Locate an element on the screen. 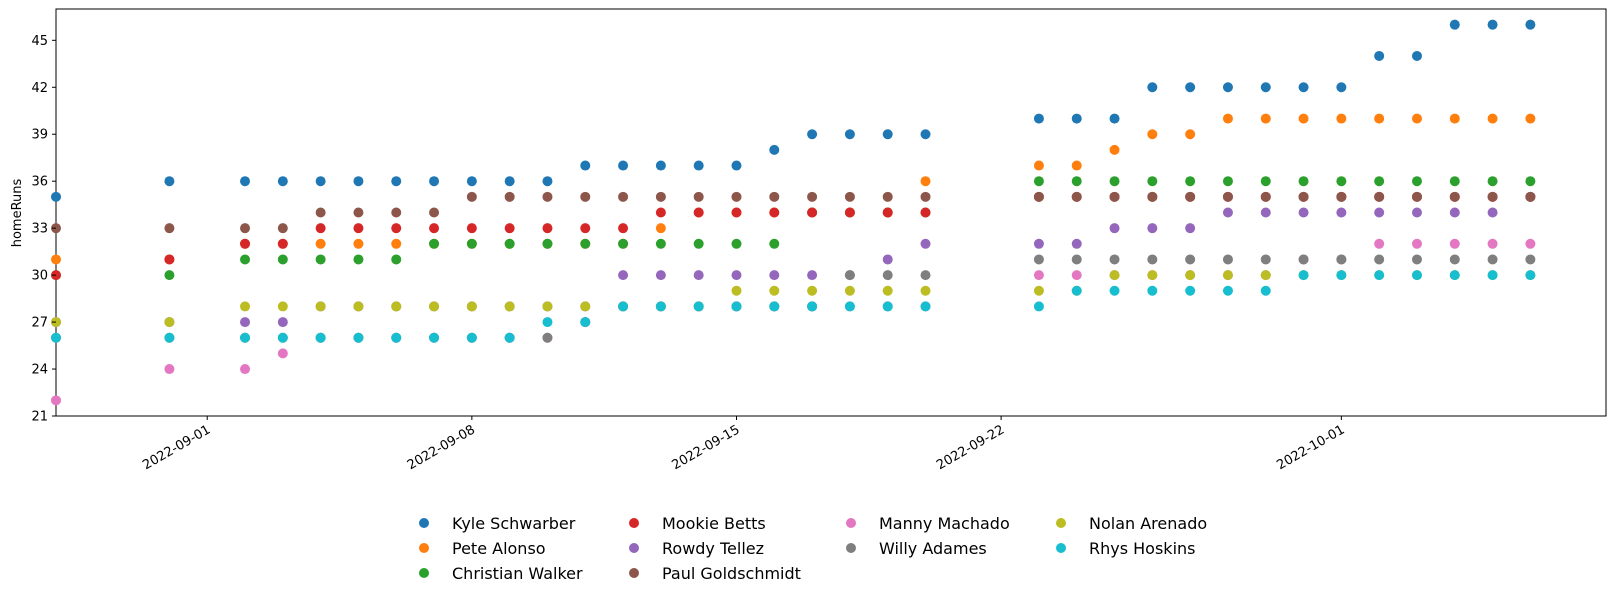 This screenshot has width=1616, height=601. legend-item: Willy Adames is located at coordinates (916, 548).